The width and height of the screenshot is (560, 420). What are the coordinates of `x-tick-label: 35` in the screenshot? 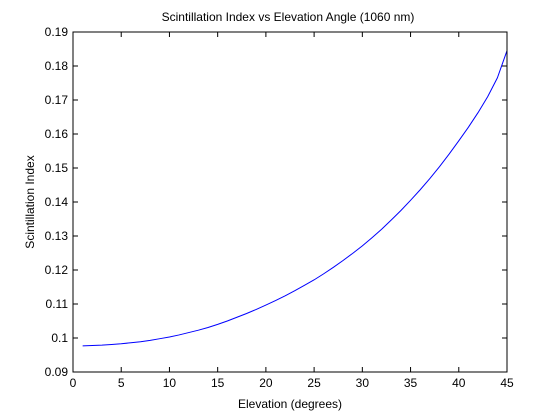 It's located at (411, 383).